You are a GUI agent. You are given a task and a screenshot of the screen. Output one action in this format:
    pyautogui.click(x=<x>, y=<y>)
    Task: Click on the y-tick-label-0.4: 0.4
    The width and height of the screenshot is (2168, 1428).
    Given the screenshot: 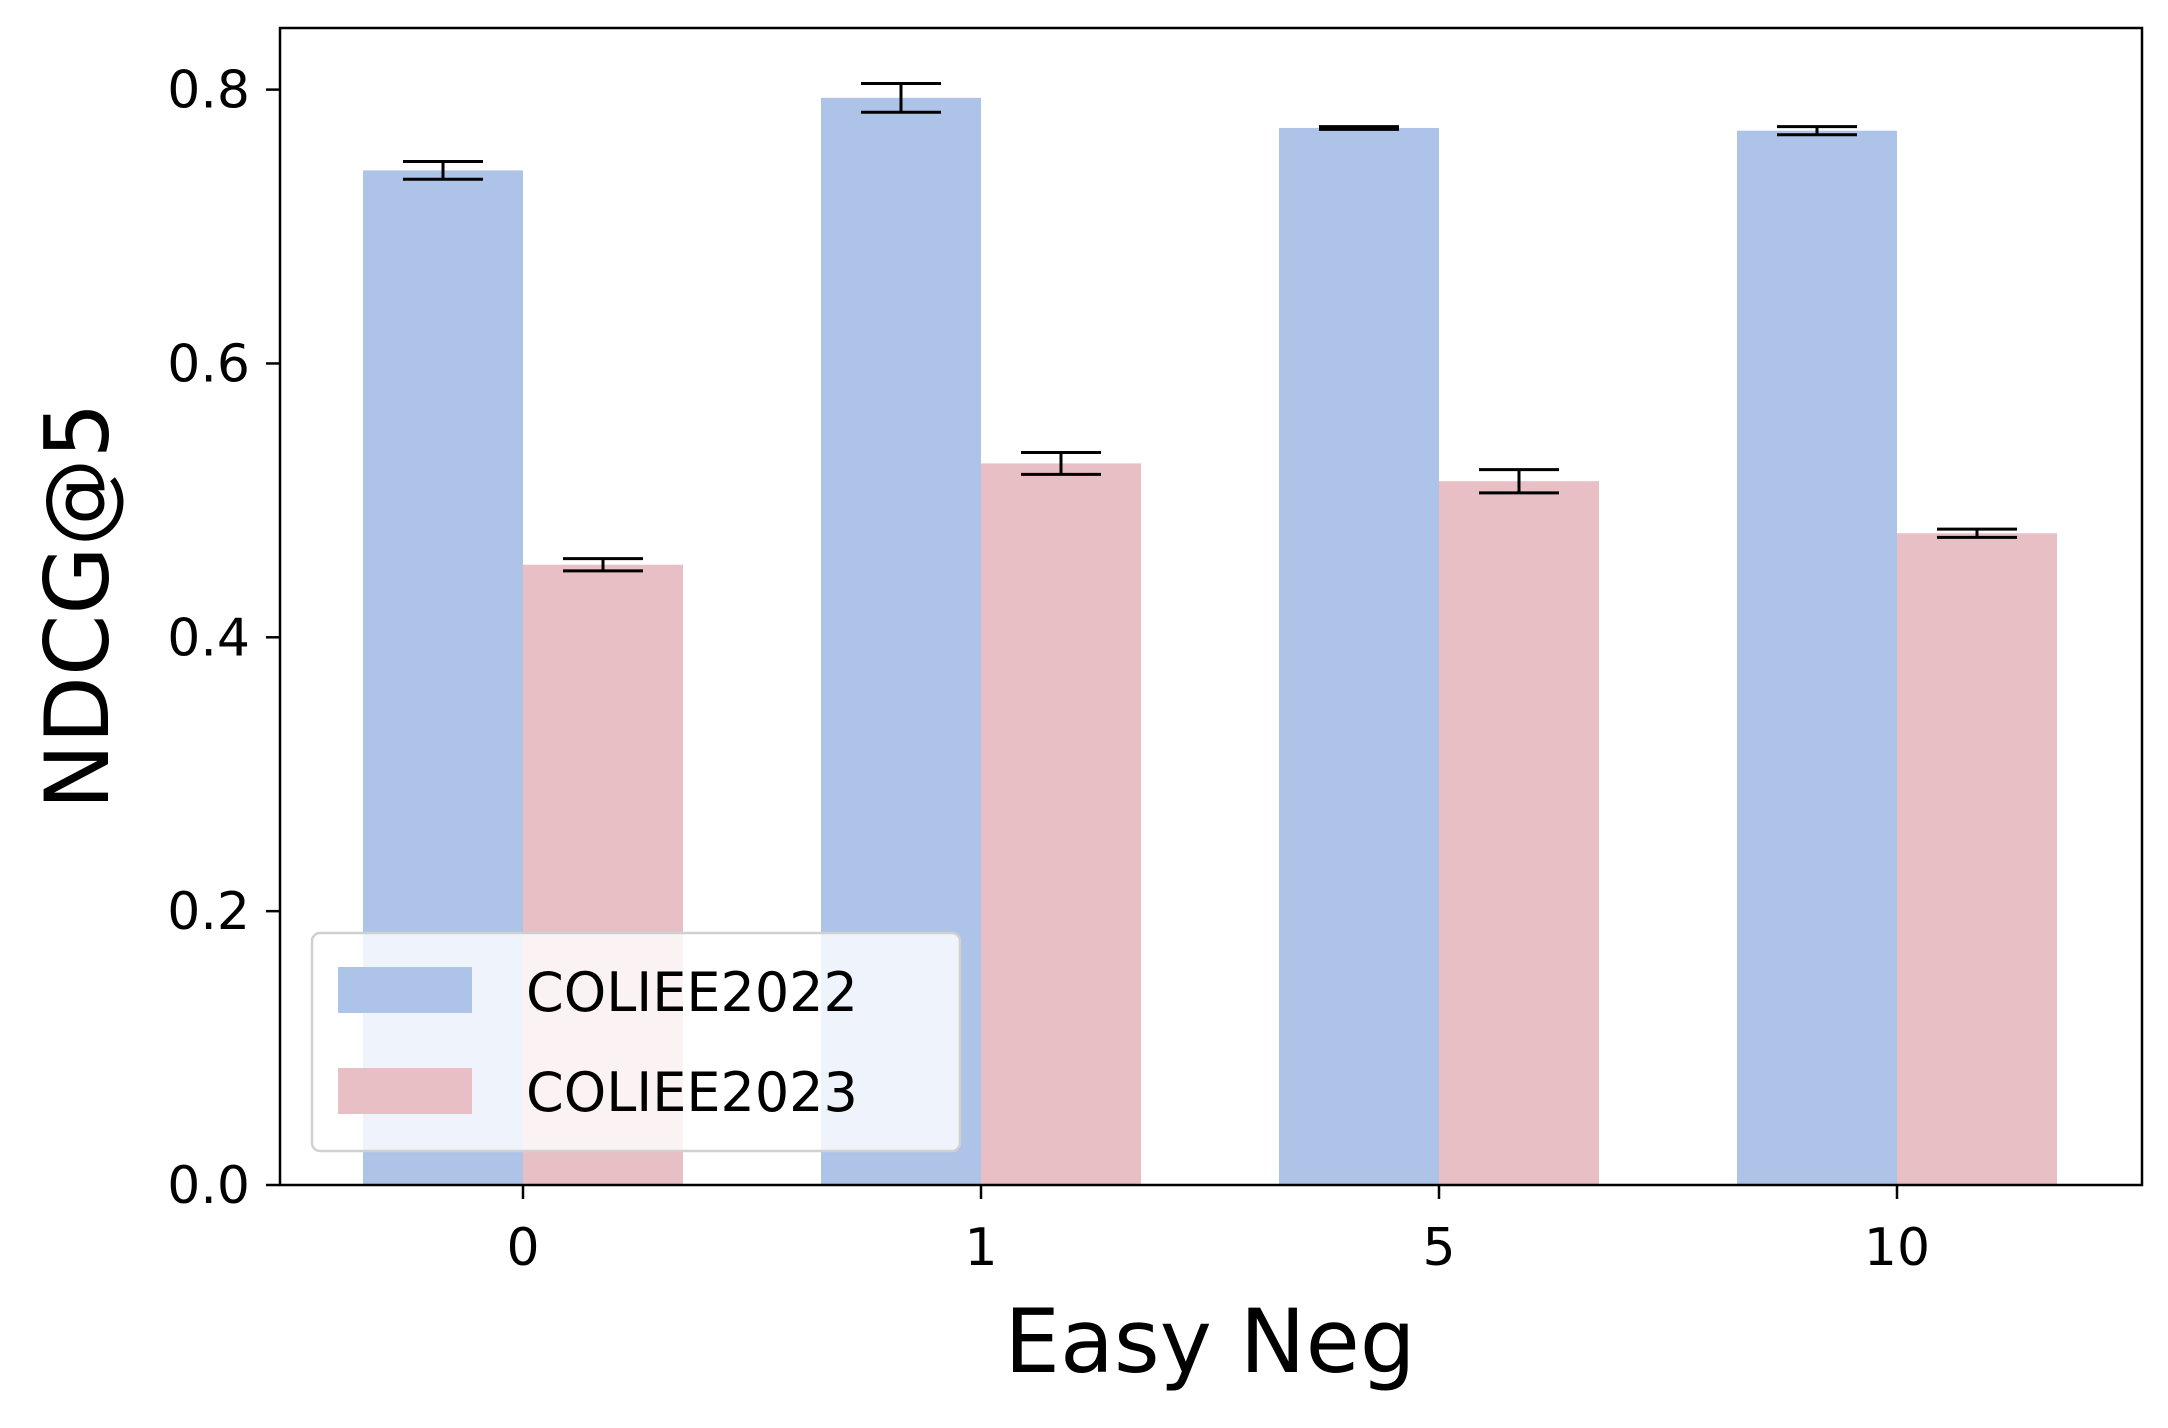 What is the action you would take?
    pyautogui.click(x=208, y=638)
    